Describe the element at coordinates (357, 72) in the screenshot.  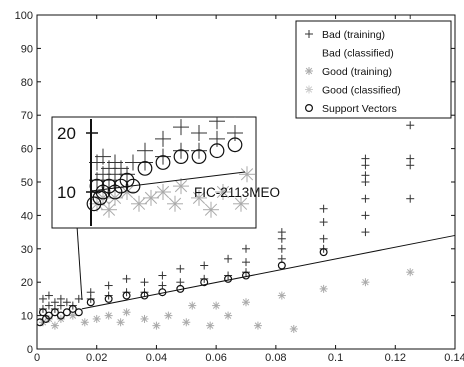
I see `legend-label-2: Good (training)` at that location.